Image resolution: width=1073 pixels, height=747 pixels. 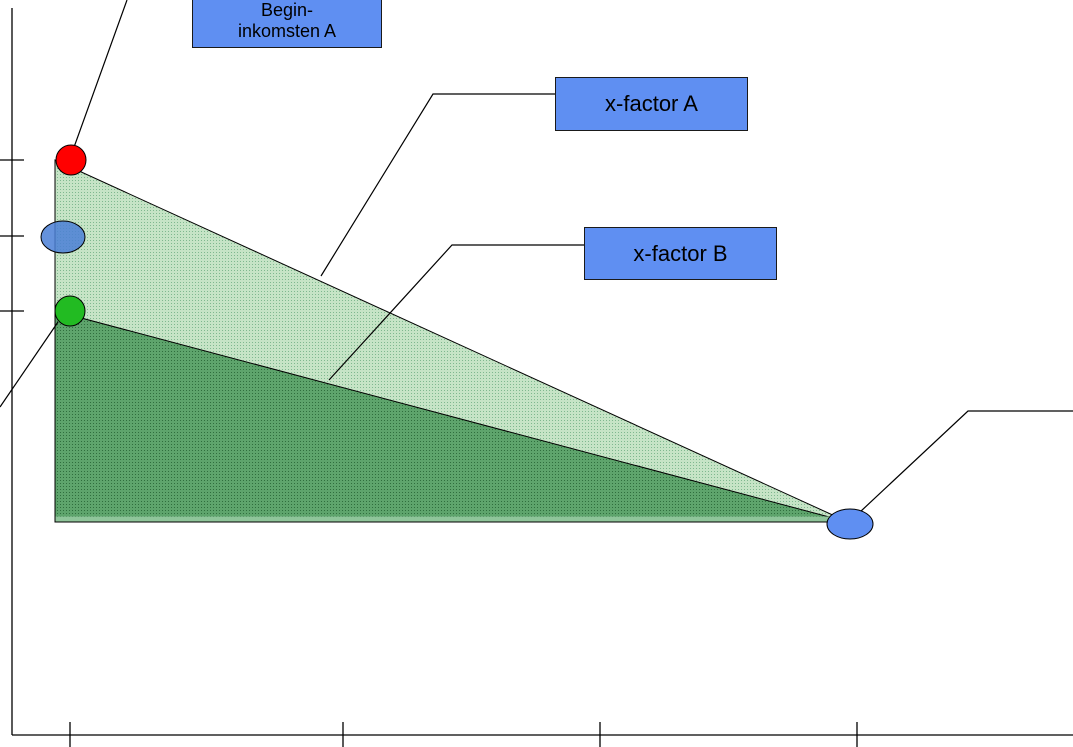 What do you see at coordinates (100, 75) in the screenshot?
I see `leader-begin-a` at bounding box center [100, 75].